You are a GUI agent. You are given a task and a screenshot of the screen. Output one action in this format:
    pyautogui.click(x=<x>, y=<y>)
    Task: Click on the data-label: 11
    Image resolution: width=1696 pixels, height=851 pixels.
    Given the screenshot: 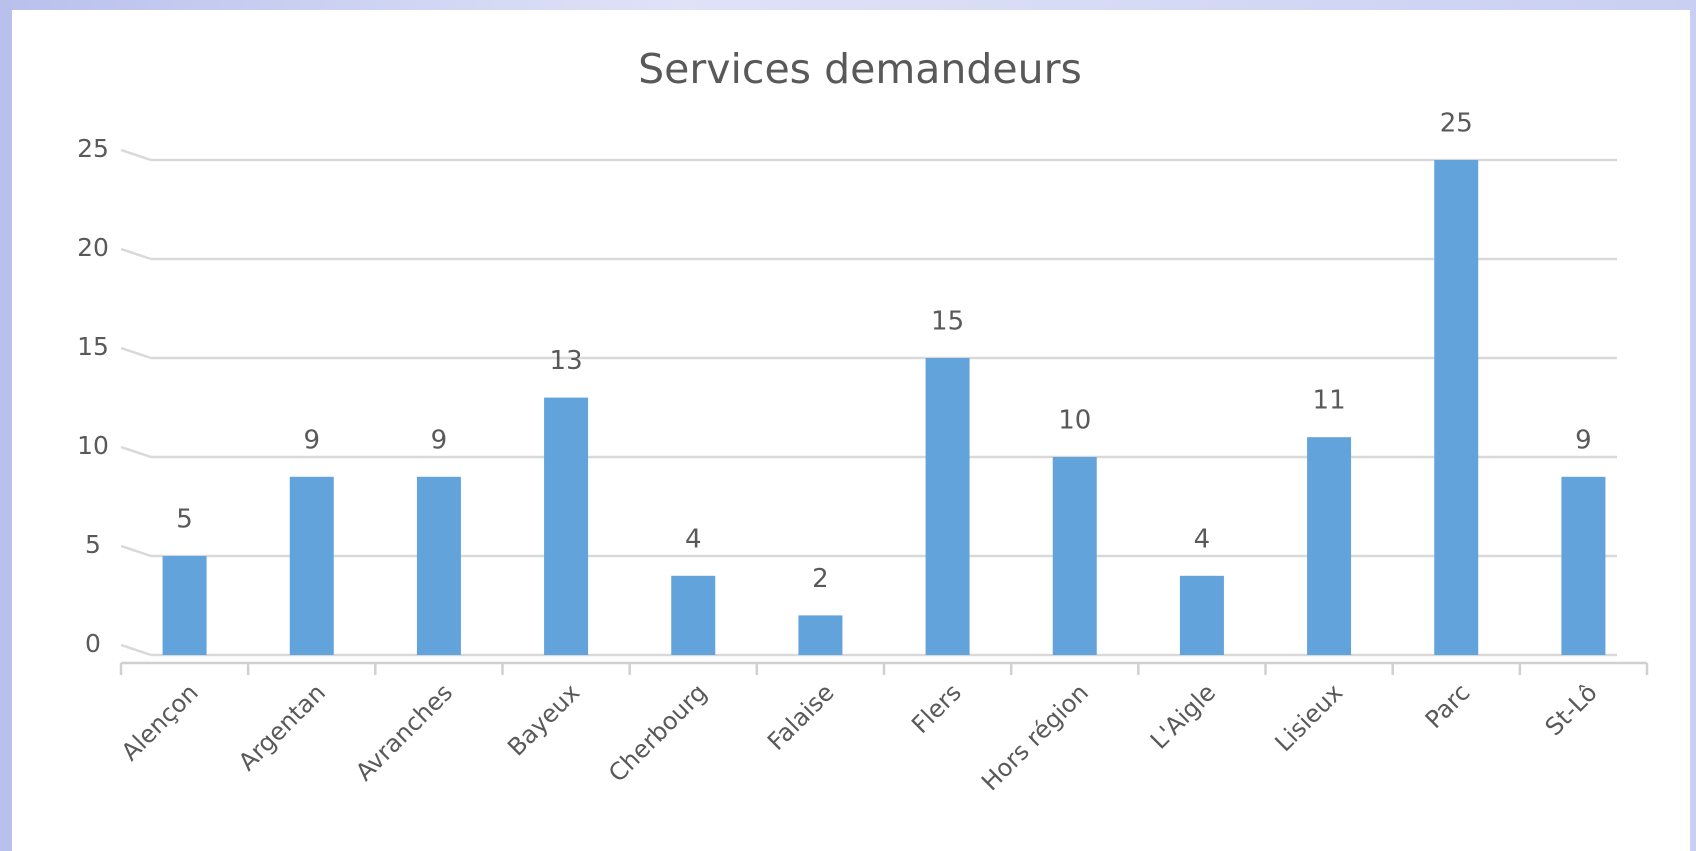 What is the action you would take?
    pyautogui.click(x=1329, y=401)
    